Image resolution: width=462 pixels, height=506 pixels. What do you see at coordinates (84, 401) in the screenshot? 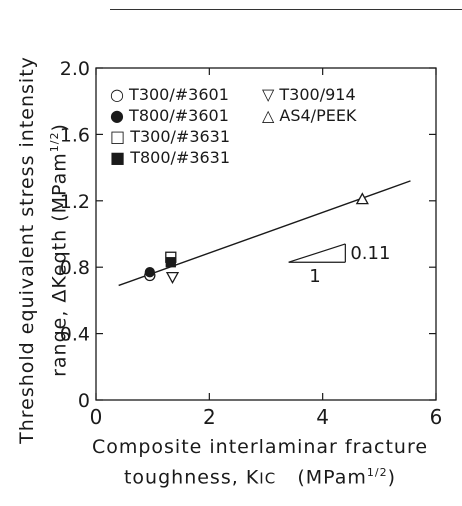
I see `y-tick-label: 0` at bounding box center [84, 401].